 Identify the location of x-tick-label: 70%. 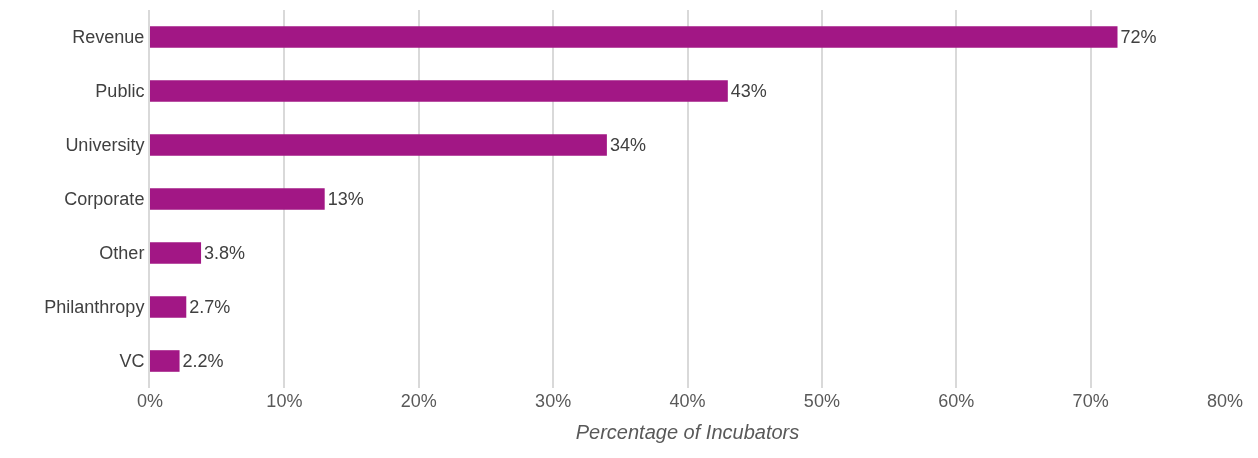
(1090, 401).